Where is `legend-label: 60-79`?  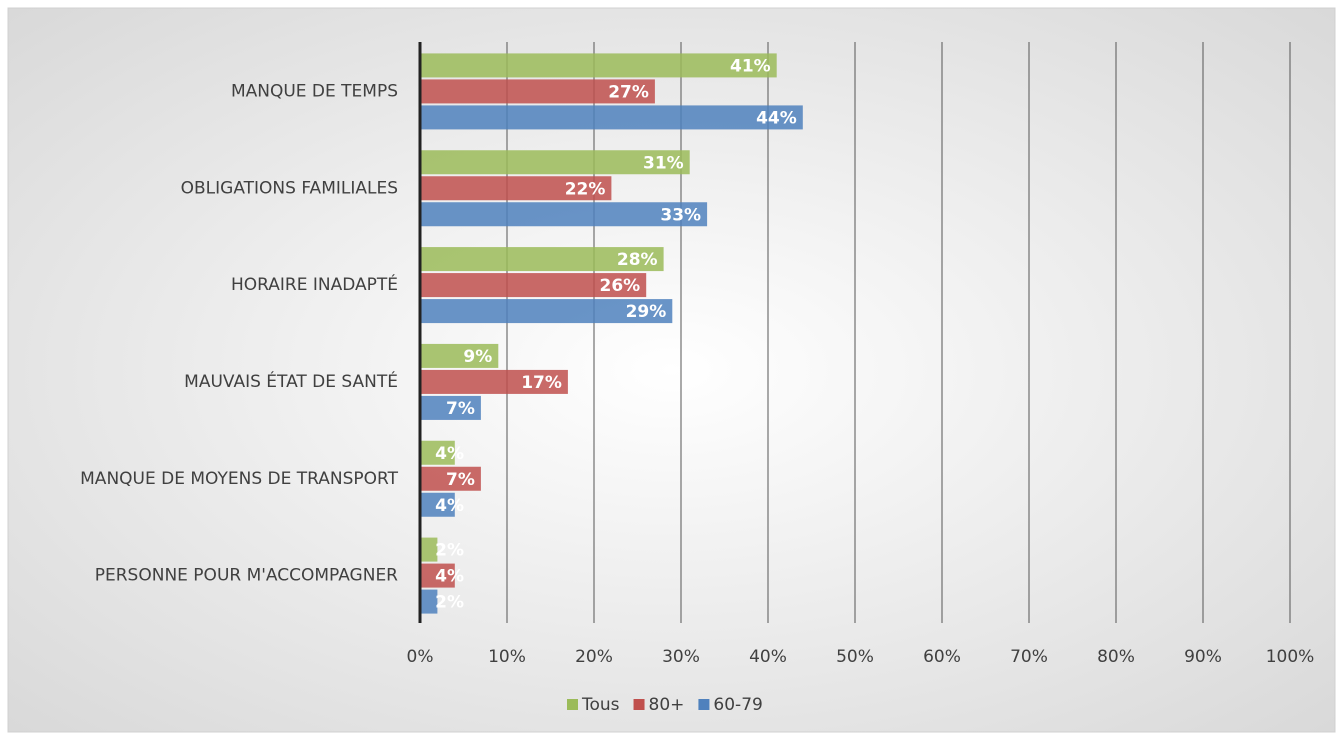
legend-label: 60-79 is located at coordinates (737, 705).